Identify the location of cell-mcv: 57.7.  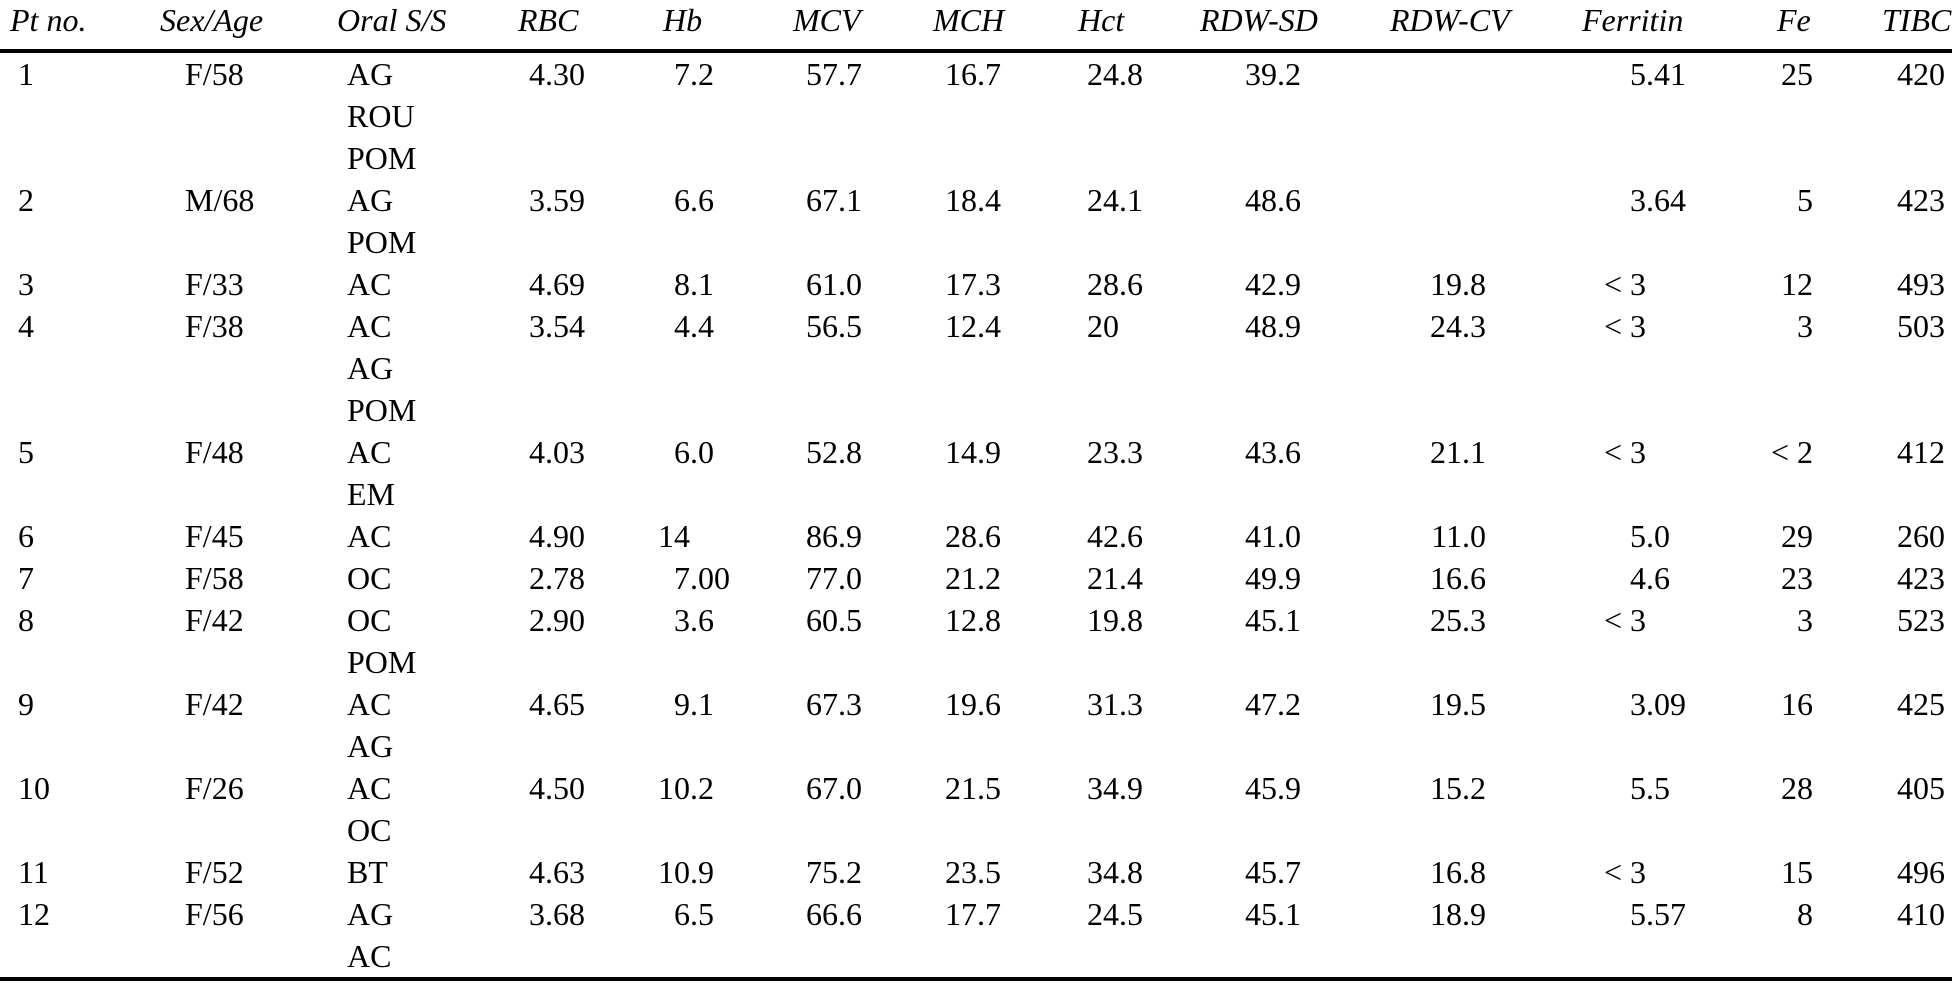
(850, 115).